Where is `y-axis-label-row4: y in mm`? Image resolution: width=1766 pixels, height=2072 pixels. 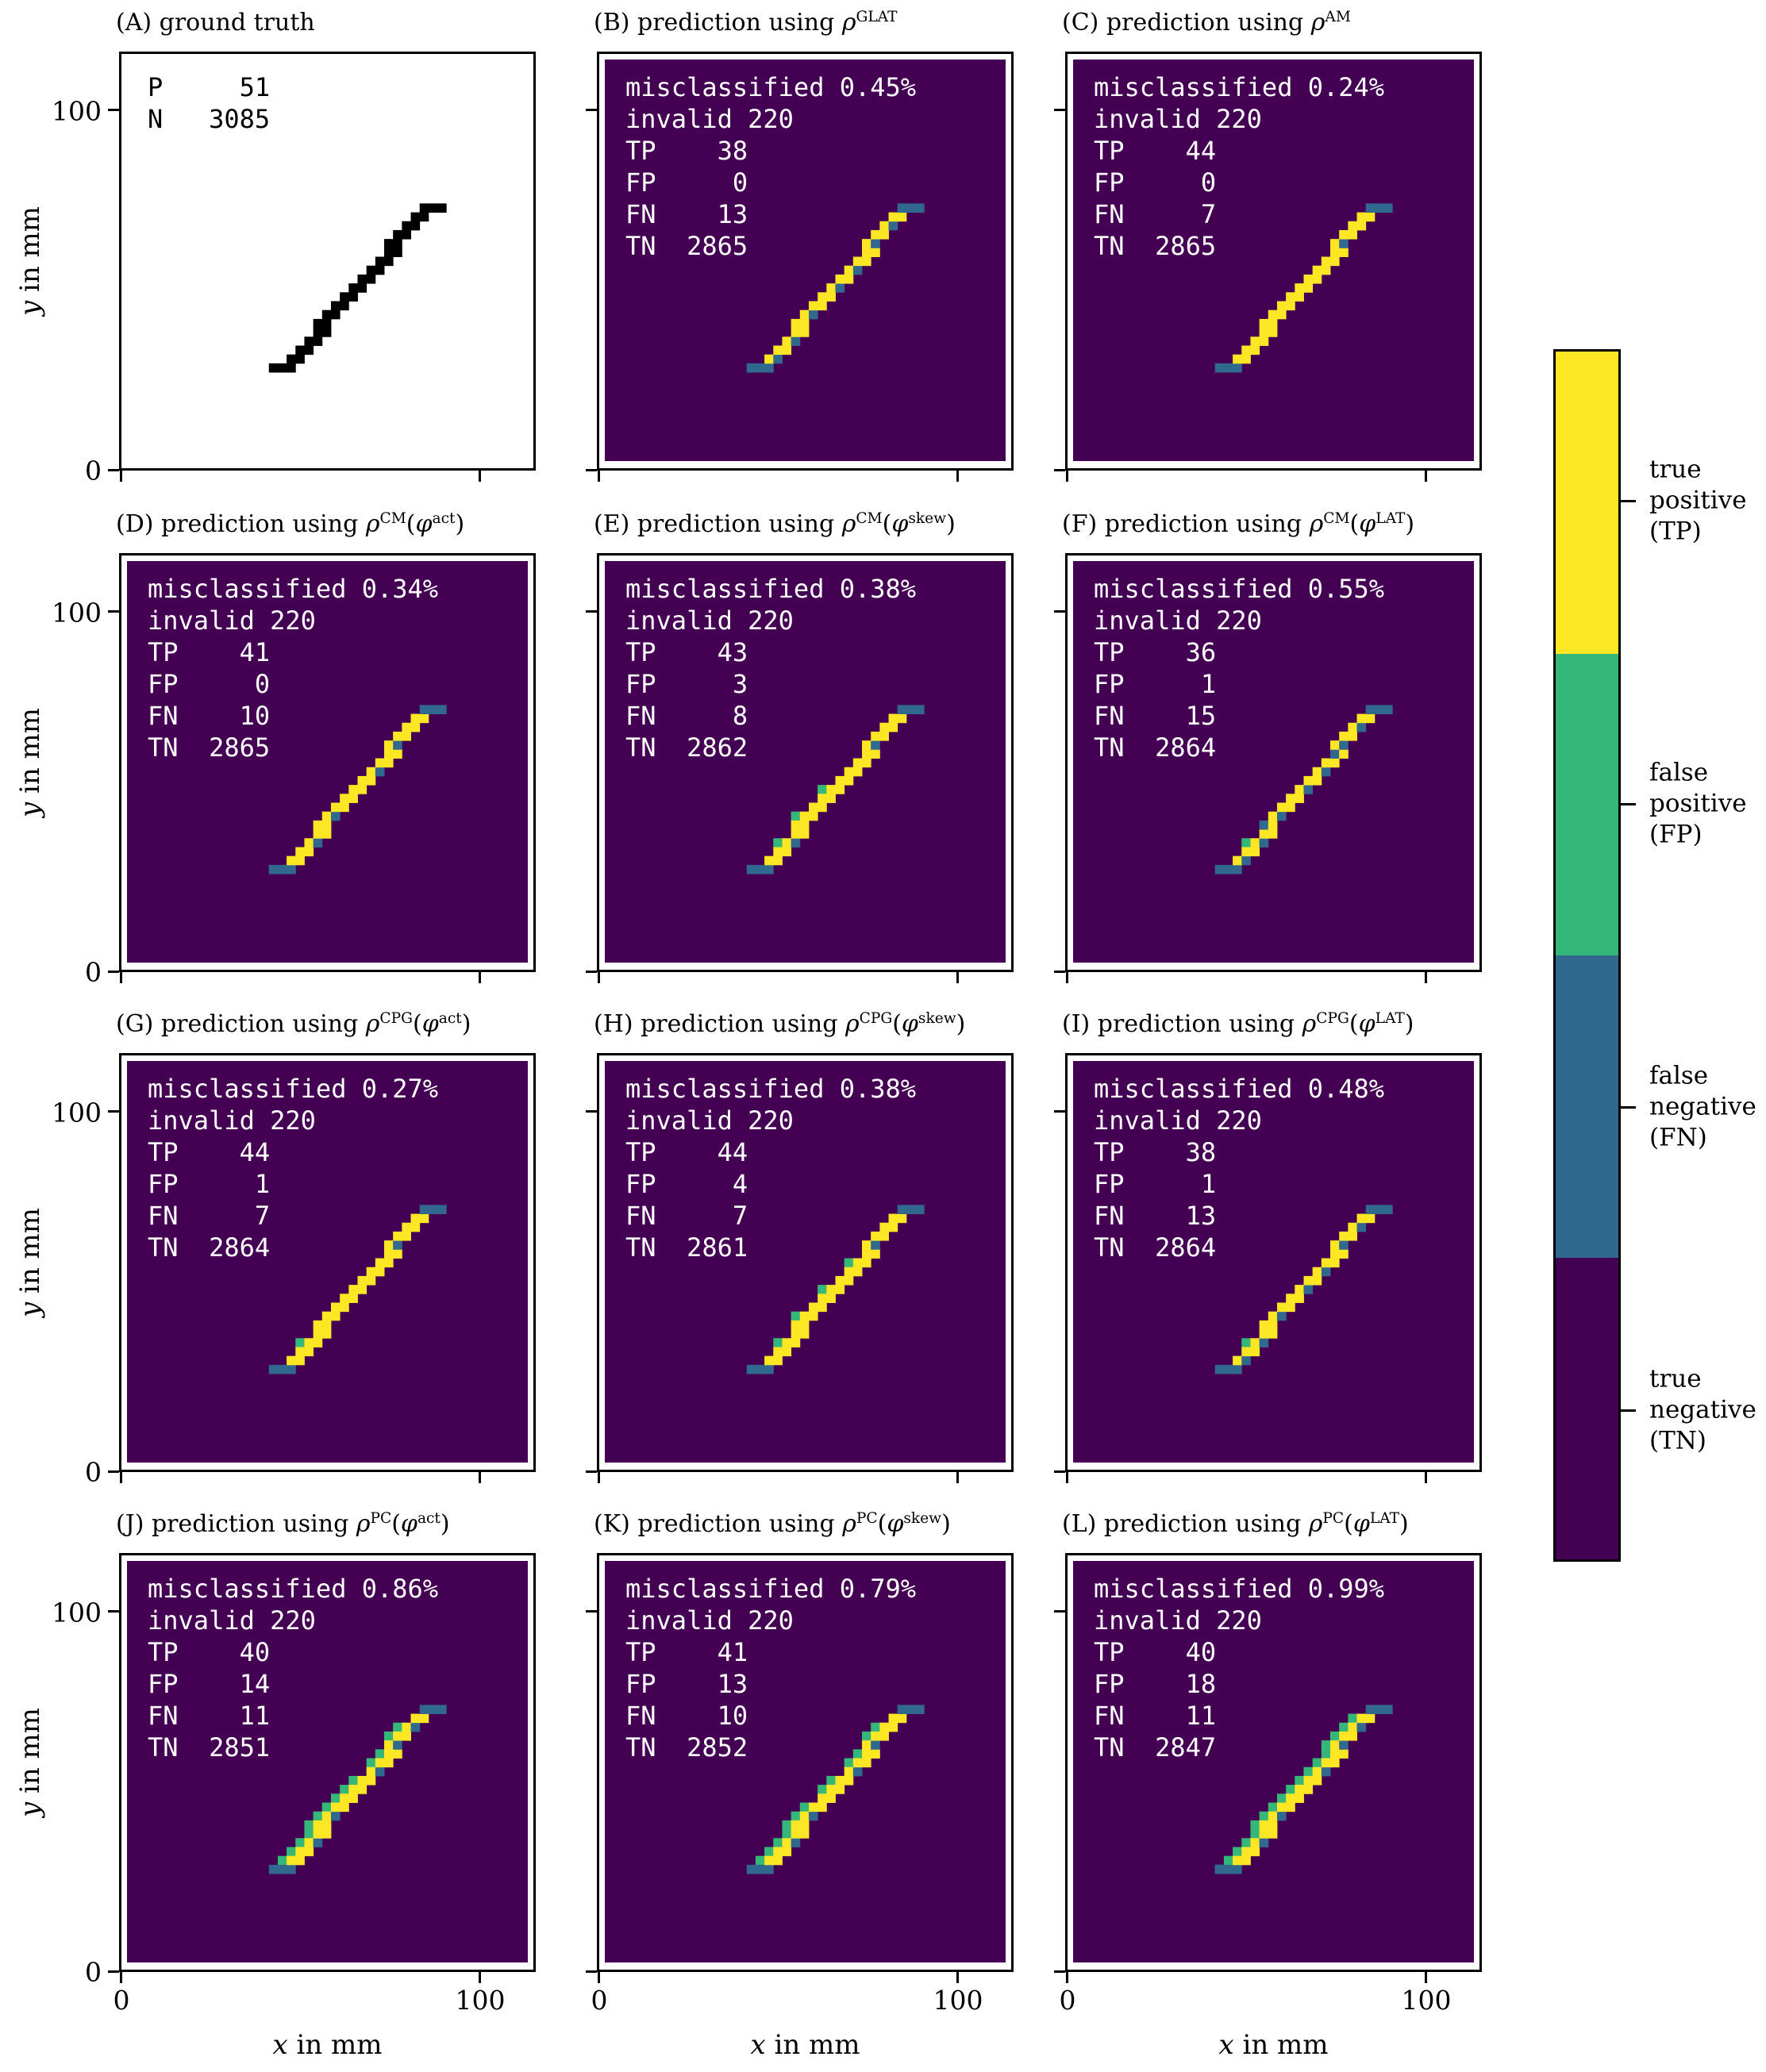 y-axis-label-row4: y in mm is located at coordinates (30, 1762).